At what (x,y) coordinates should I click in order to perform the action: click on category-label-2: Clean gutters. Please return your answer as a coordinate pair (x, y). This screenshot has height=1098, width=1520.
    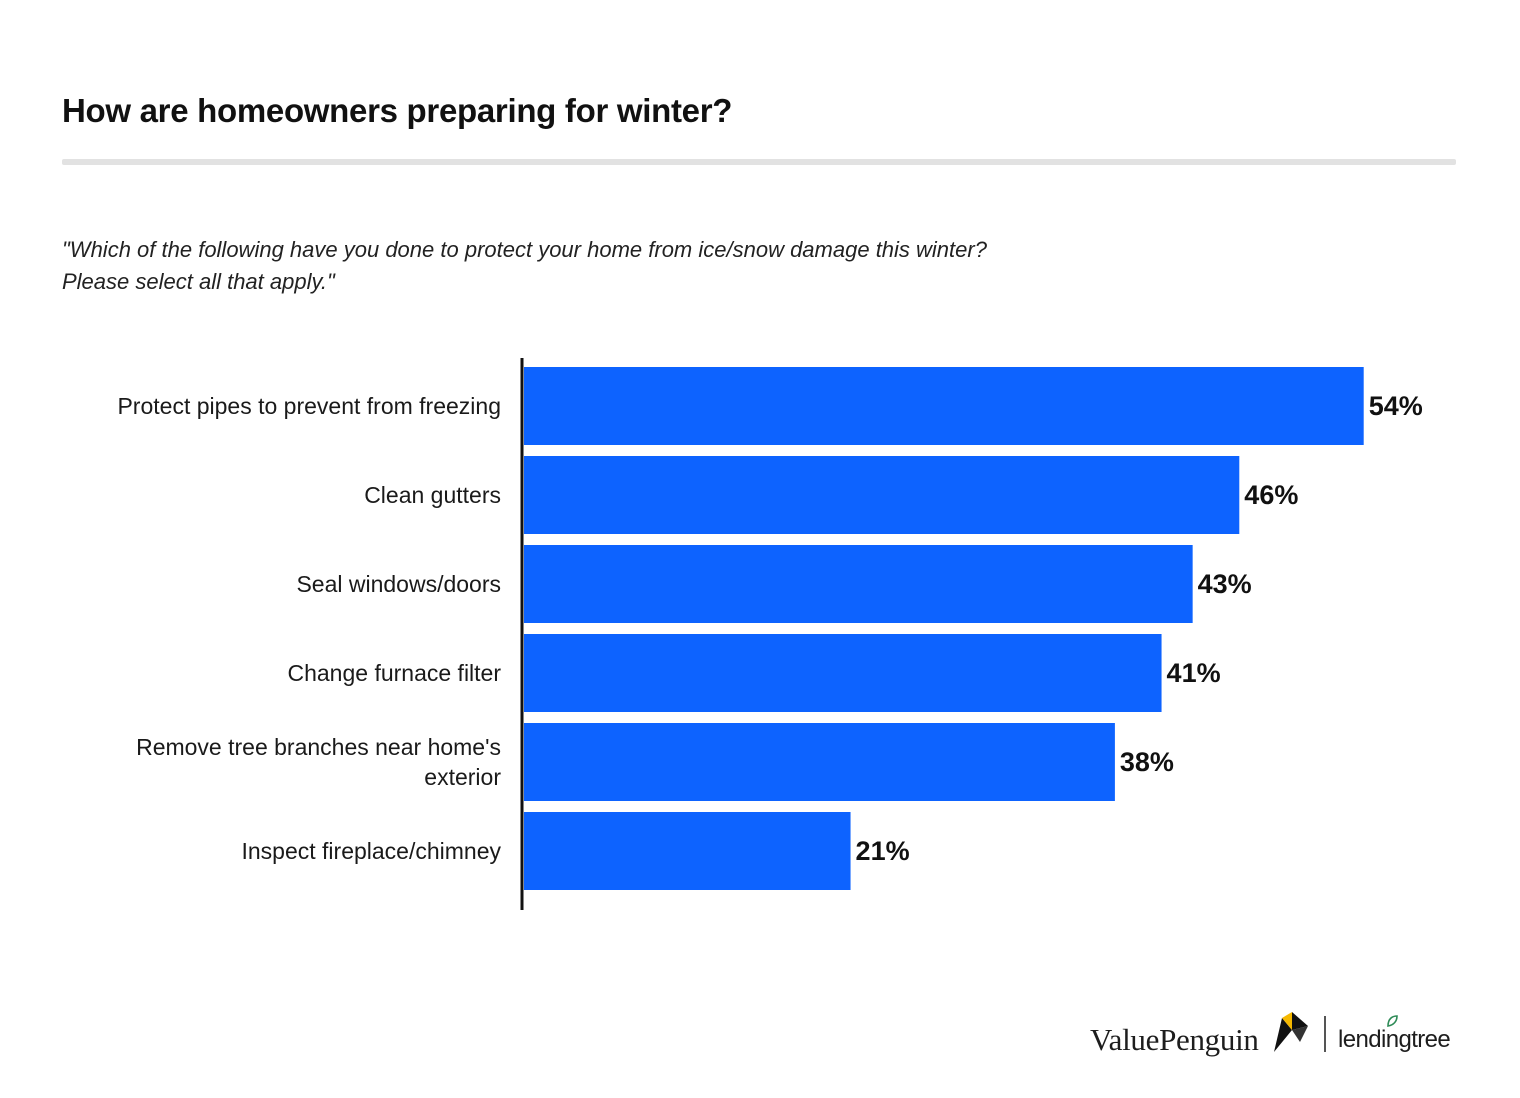
    Looking at the image, I should click on (432, 495).